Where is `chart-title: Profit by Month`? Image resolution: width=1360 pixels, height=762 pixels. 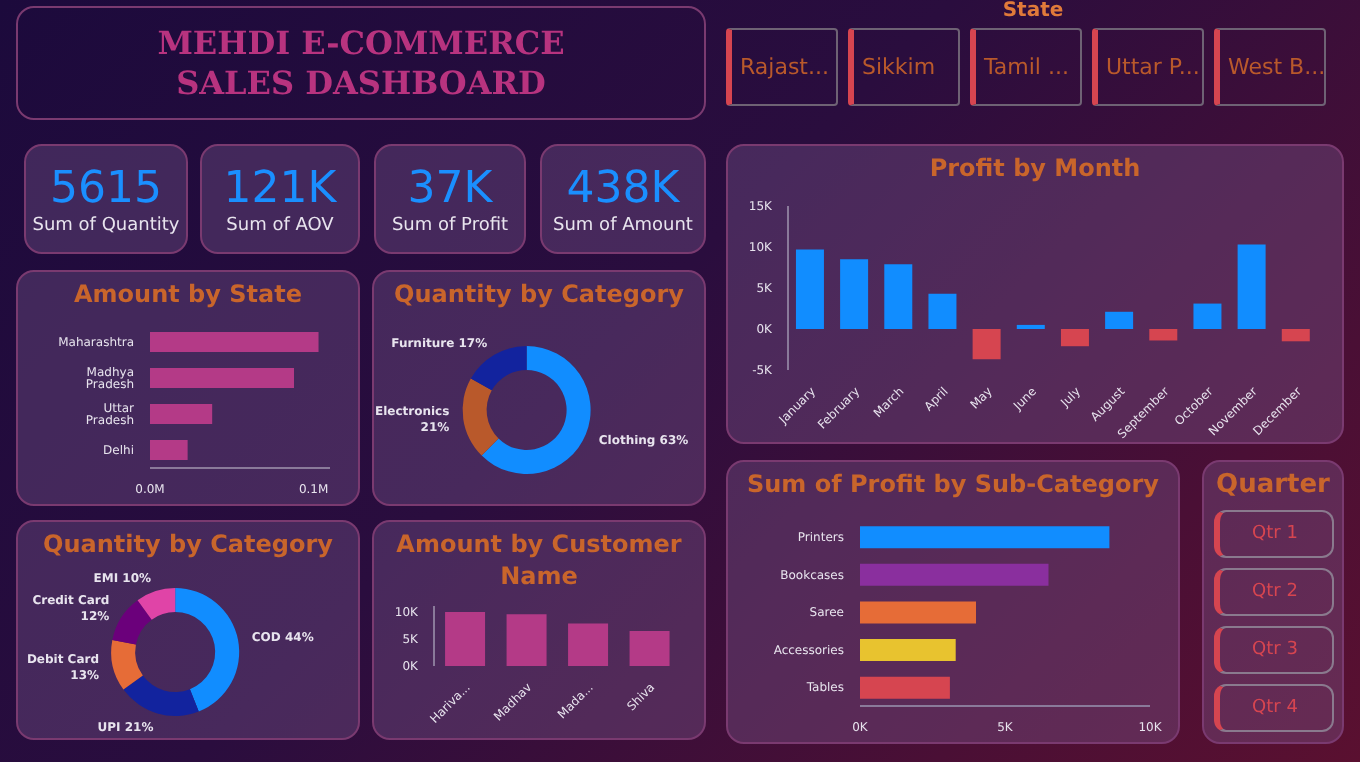
chart-title: Profit by Month is located at coordinates (1035, 169).